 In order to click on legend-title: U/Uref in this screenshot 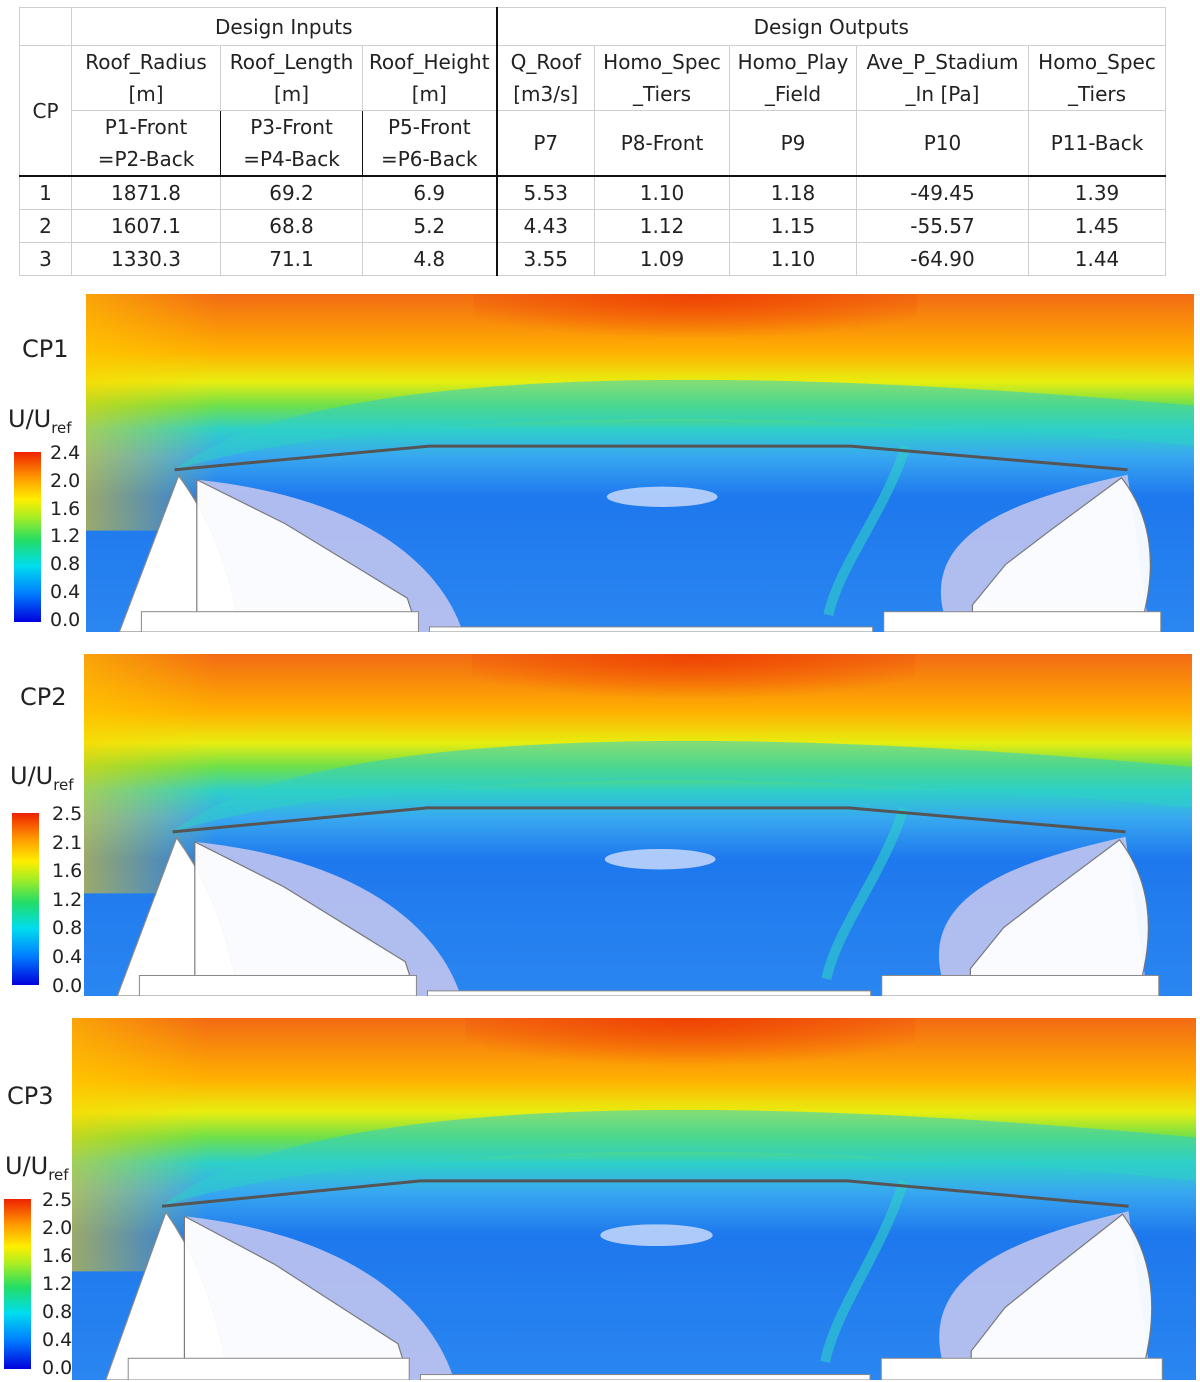, I will do `click(42, 778)`.